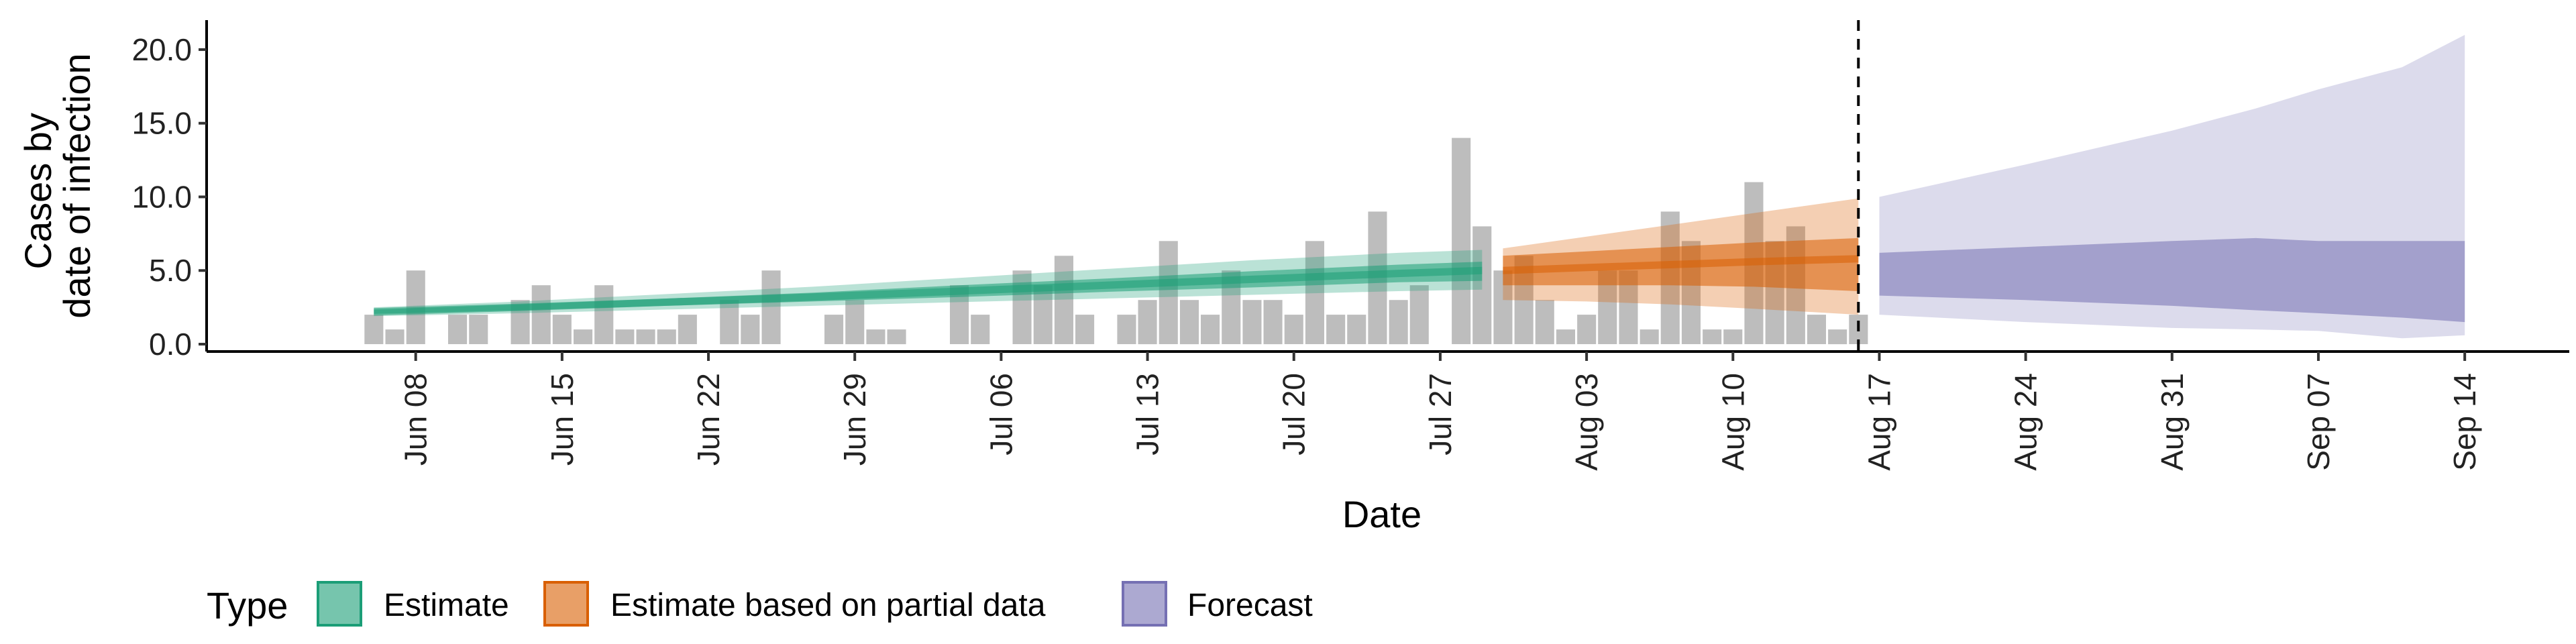 The width and height of the screenshot is (2576, 644). I want to click on x-tick-label: Sep 07, so click(2318, 422).